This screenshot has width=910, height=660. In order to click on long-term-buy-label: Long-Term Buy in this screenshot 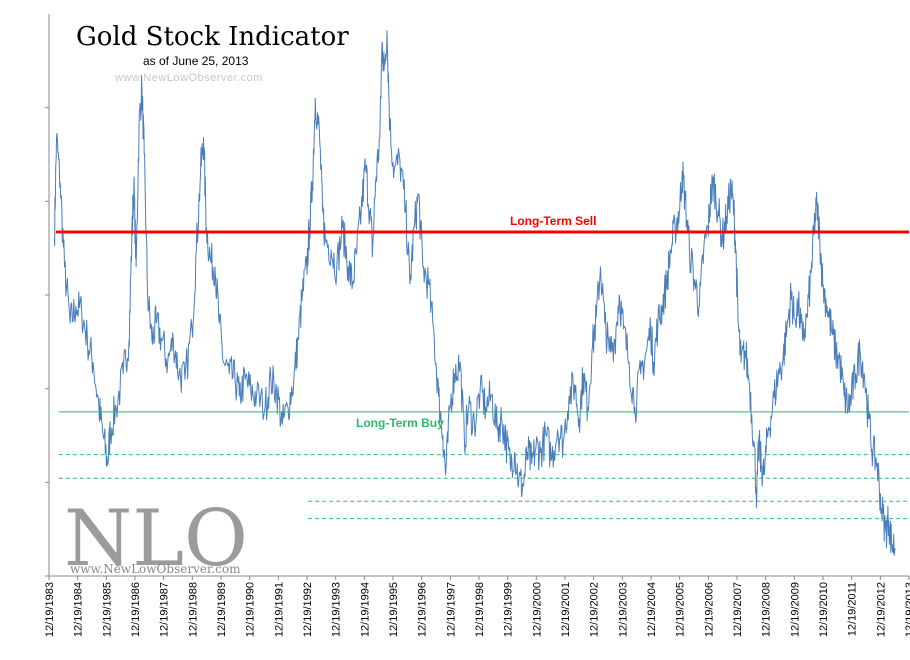, I will do `click(400, 423)`.